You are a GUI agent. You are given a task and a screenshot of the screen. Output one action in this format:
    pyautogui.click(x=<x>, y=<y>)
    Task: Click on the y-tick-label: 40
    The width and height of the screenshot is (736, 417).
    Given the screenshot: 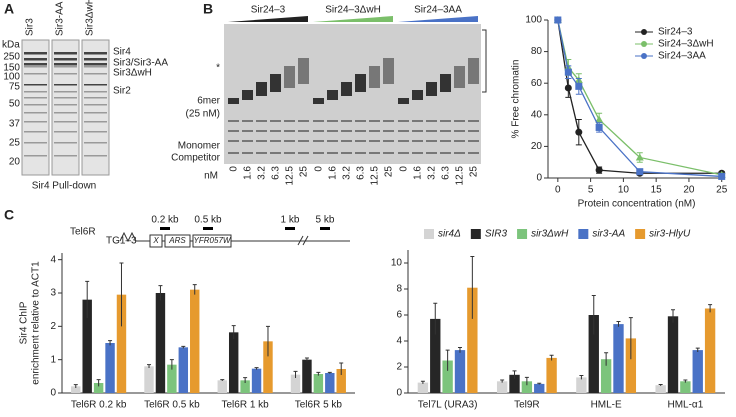 What is the action you would take?
    pyautogui.click(x=537, y=114)
    